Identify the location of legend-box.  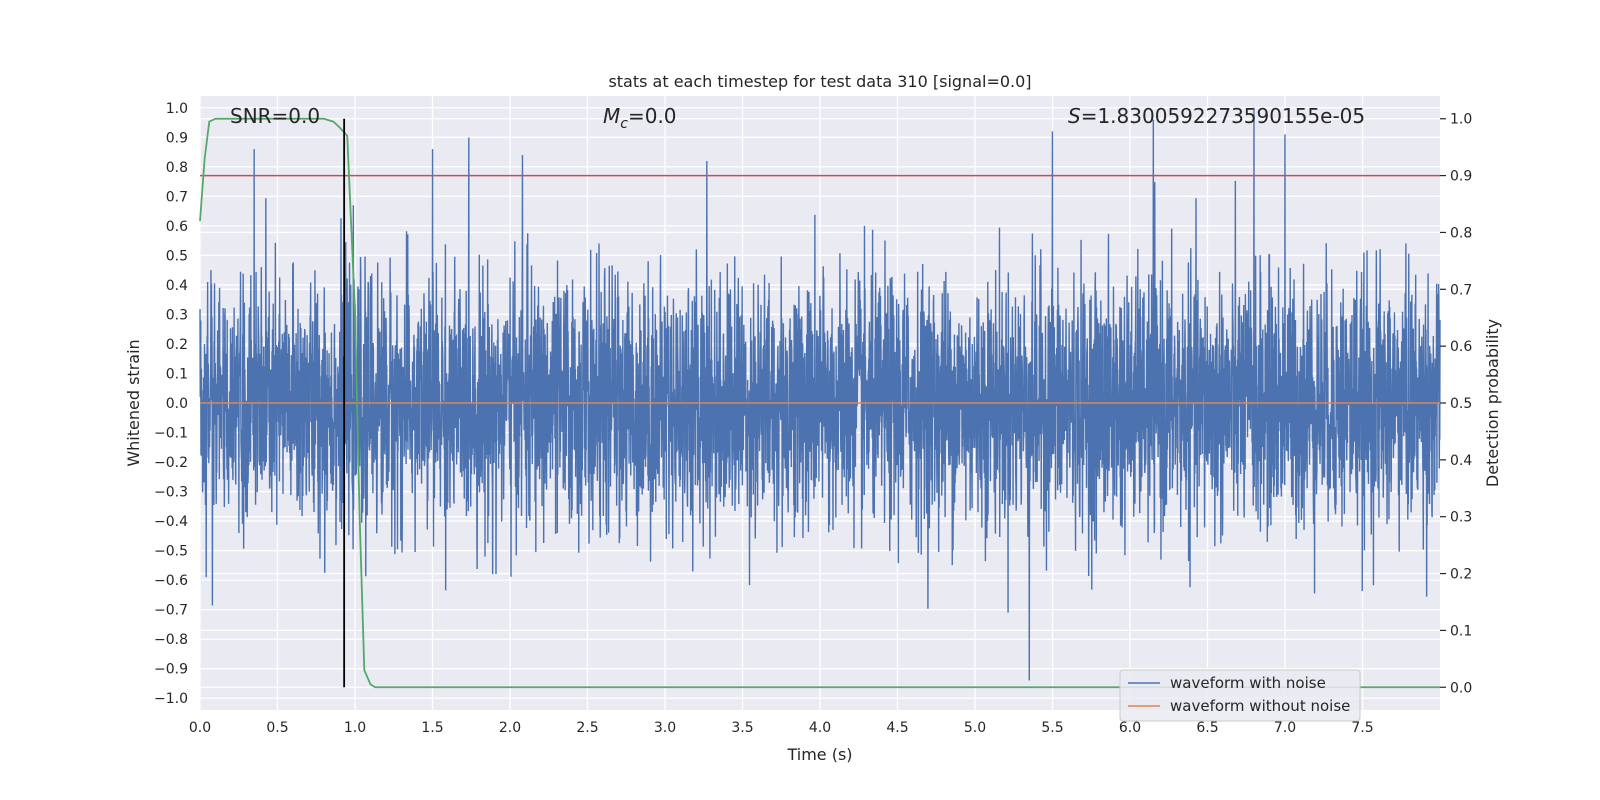
(1240, 695).